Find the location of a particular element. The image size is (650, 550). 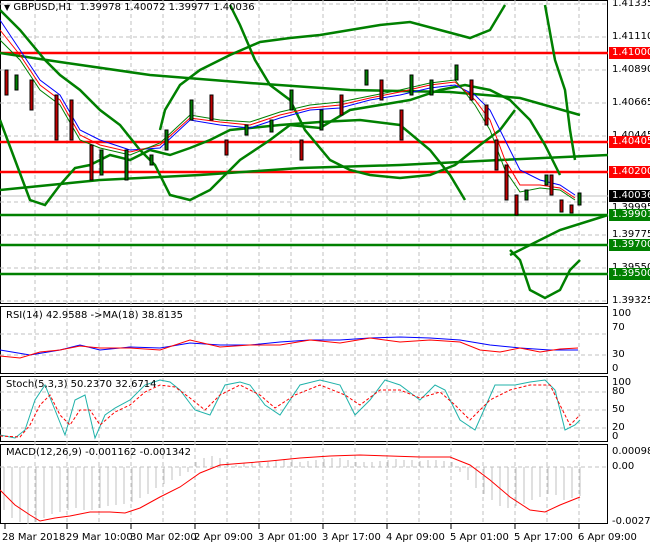

level-tag-support: 1.39901 is located at coordinates (629, 215).